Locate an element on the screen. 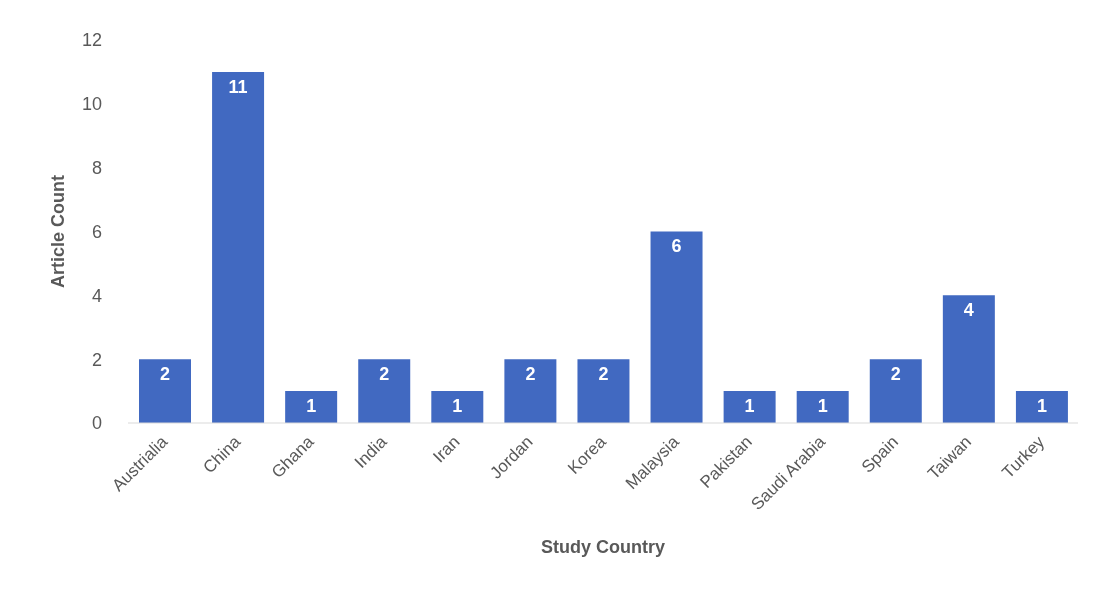 The height and width of the screenshot is (602, 1108). y-tick-label: 12 is located at coordinates (91, 40).